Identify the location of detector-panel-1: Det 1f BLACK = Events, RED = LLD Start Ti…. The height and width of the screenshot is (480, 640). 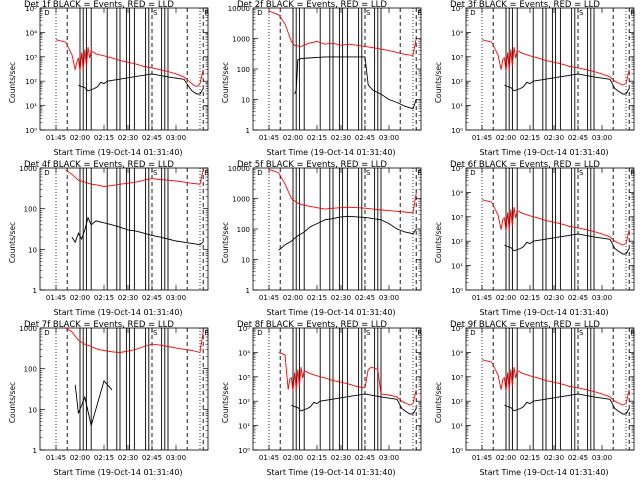
(106, 80).